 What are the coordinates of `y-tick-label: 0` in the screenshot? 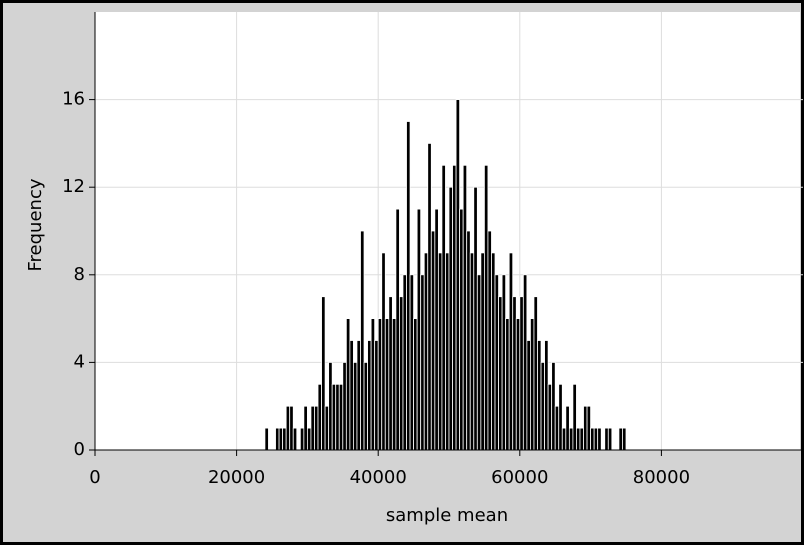 It's located at (79, 449).